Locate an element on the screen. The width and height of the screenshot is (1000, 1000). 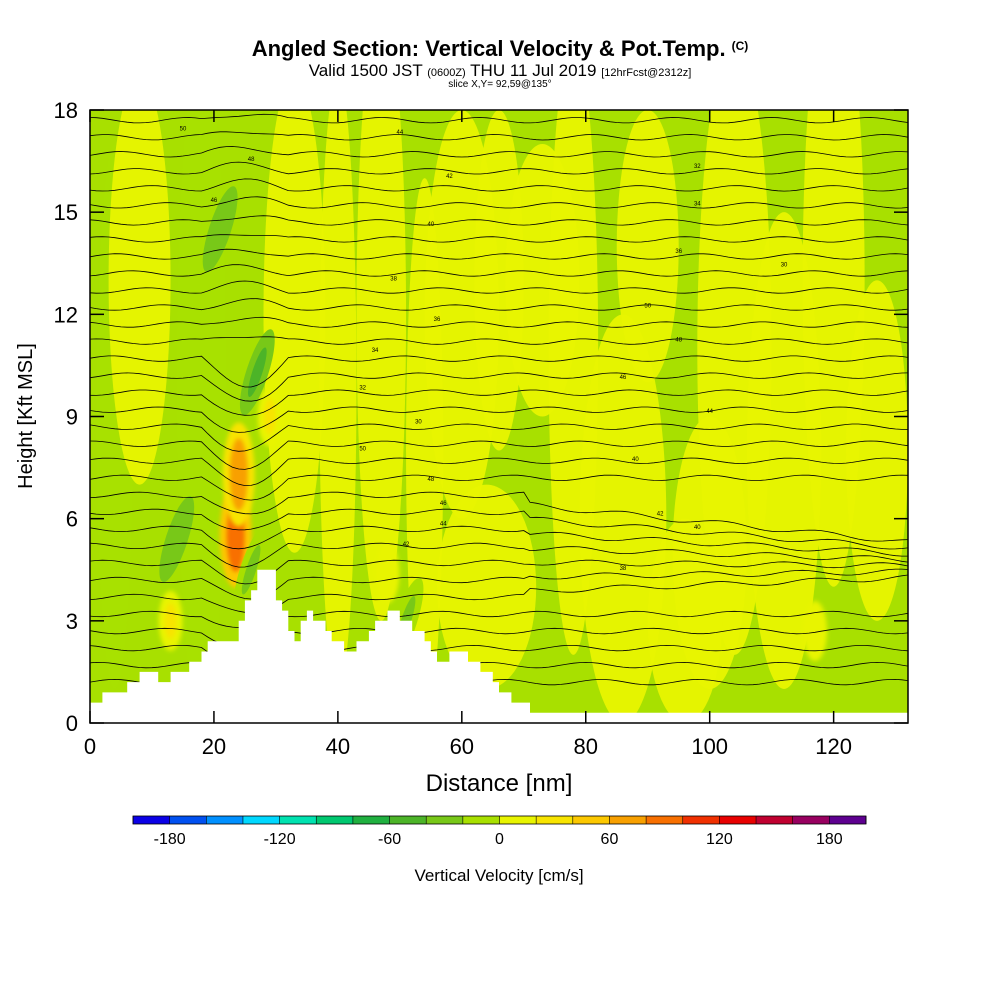
colorbar-tick-label: -60 is located at coordinates (389, 839).